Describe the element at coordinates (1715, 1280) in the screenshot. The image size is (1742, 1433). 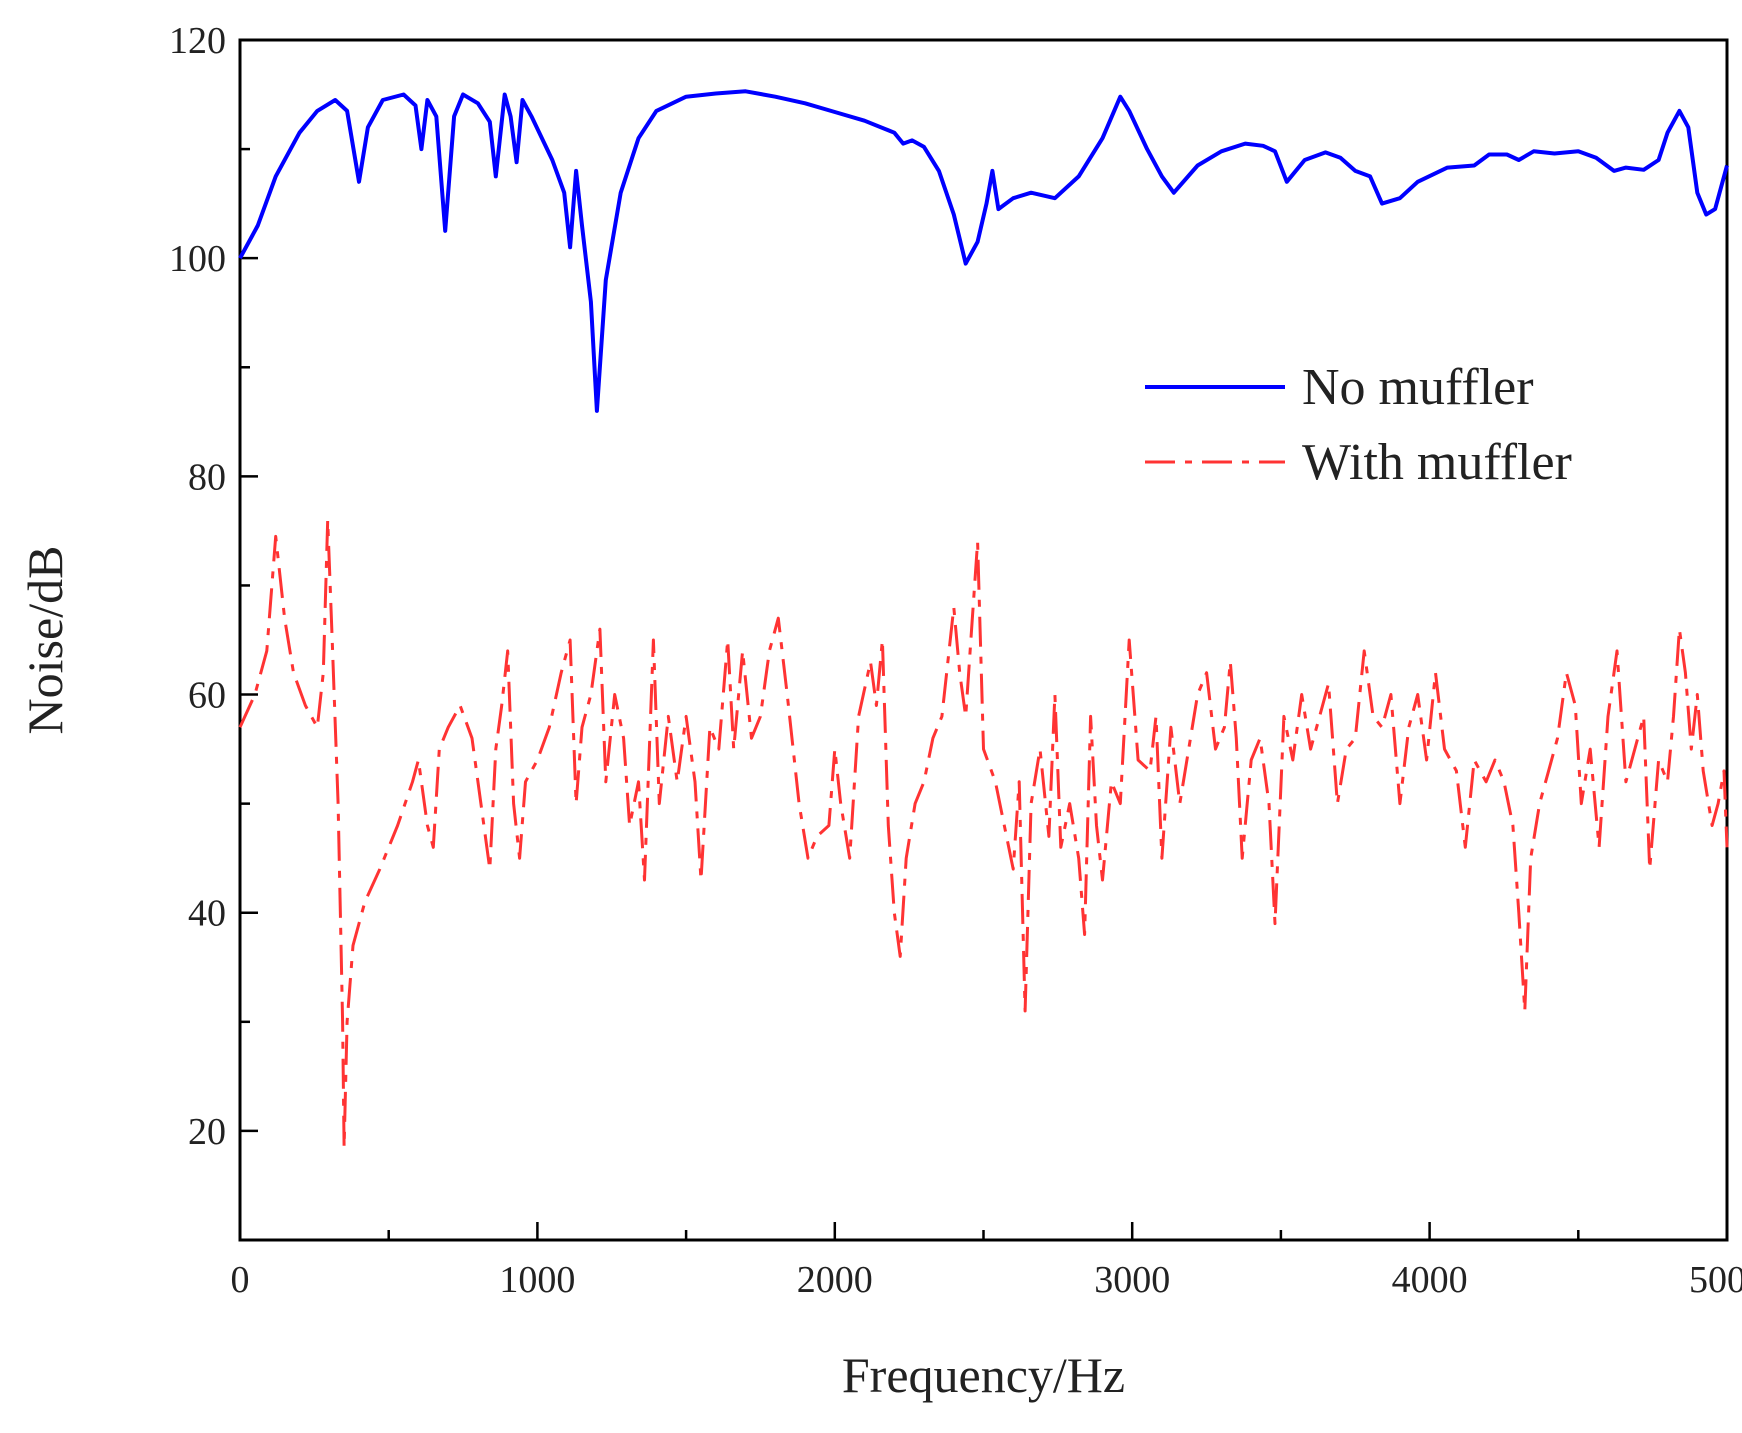
I see `x-tick-label: 5000` at that location.